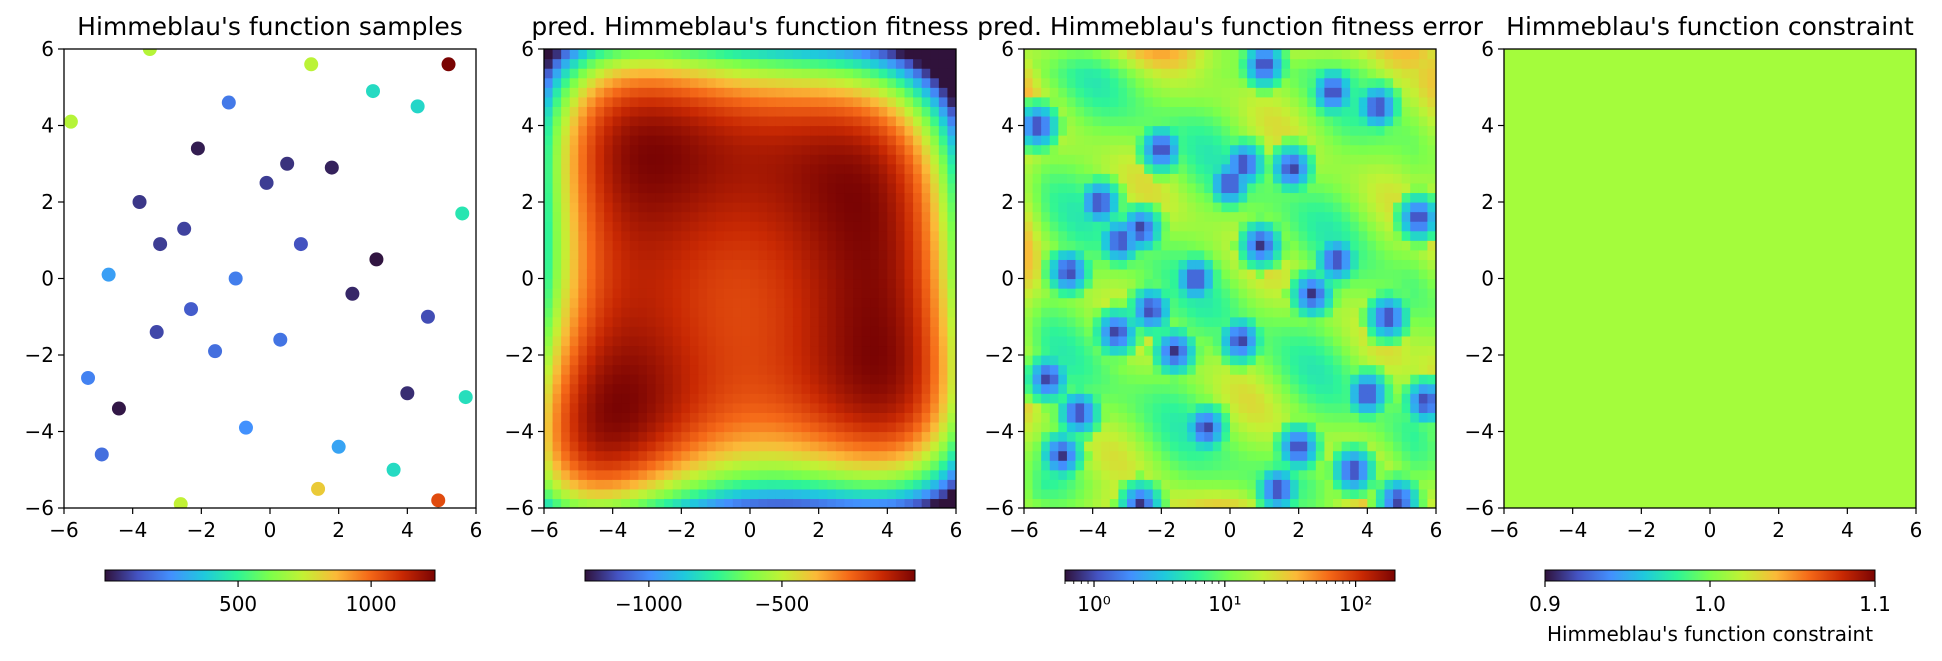 This screenshot has width=1942, height=661. What do you see at coordinates (270, 530) in the screenshot?
I see `x-tick-label: 0` at bounding box center [270, 530].